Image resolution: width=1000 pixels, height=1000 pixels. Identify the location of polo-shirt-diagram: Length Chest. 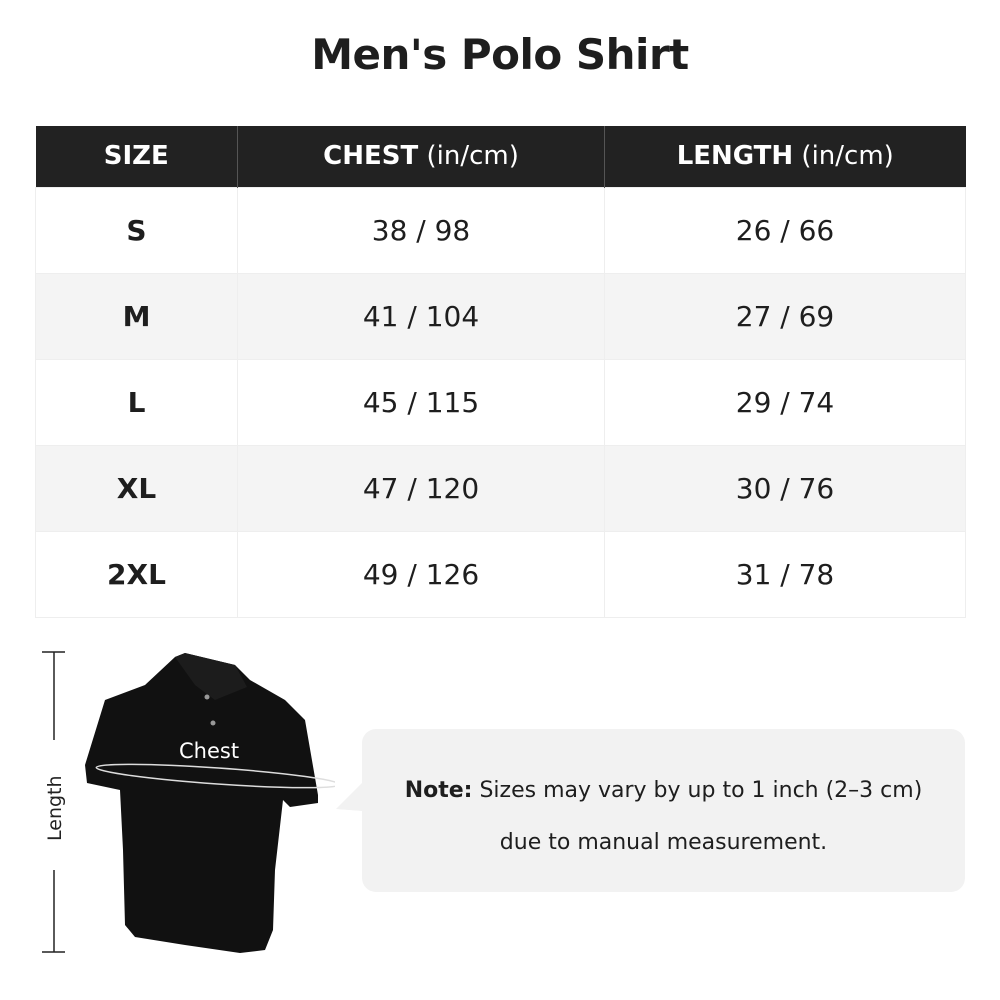
(188, 802).